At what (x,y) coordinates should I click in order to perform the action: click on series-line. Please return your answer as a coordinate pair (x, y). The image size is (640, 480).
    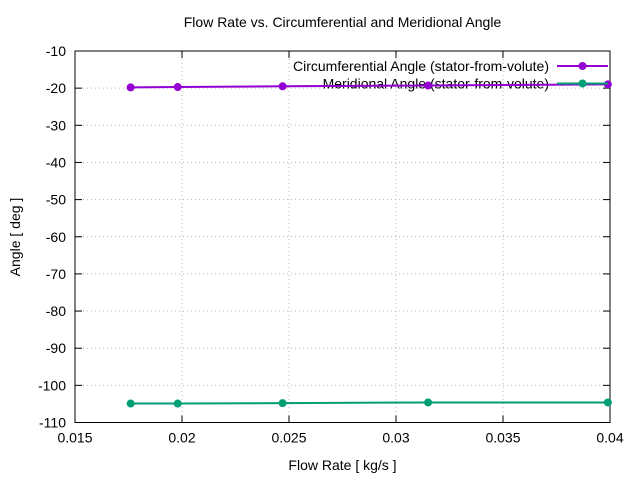
    Looking at the image, I should click on (369, 403).